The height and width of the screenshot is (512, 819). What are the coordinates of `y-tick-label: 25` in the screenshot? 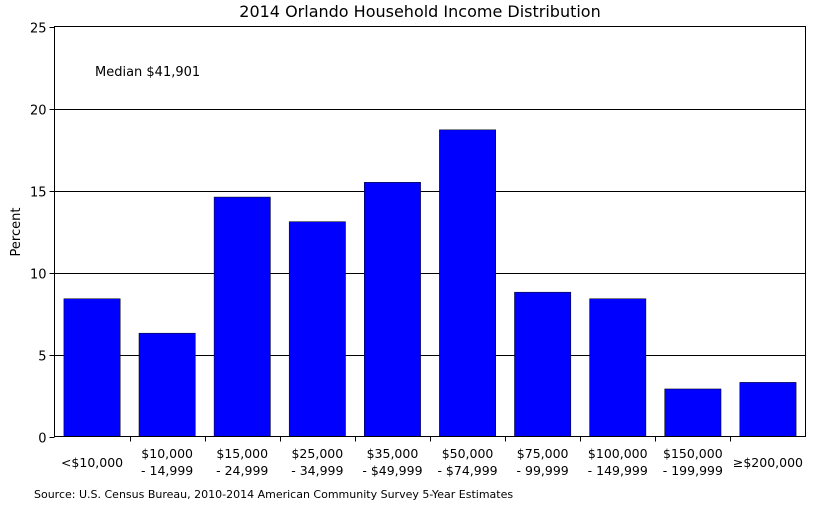 It's located at (38, 29).